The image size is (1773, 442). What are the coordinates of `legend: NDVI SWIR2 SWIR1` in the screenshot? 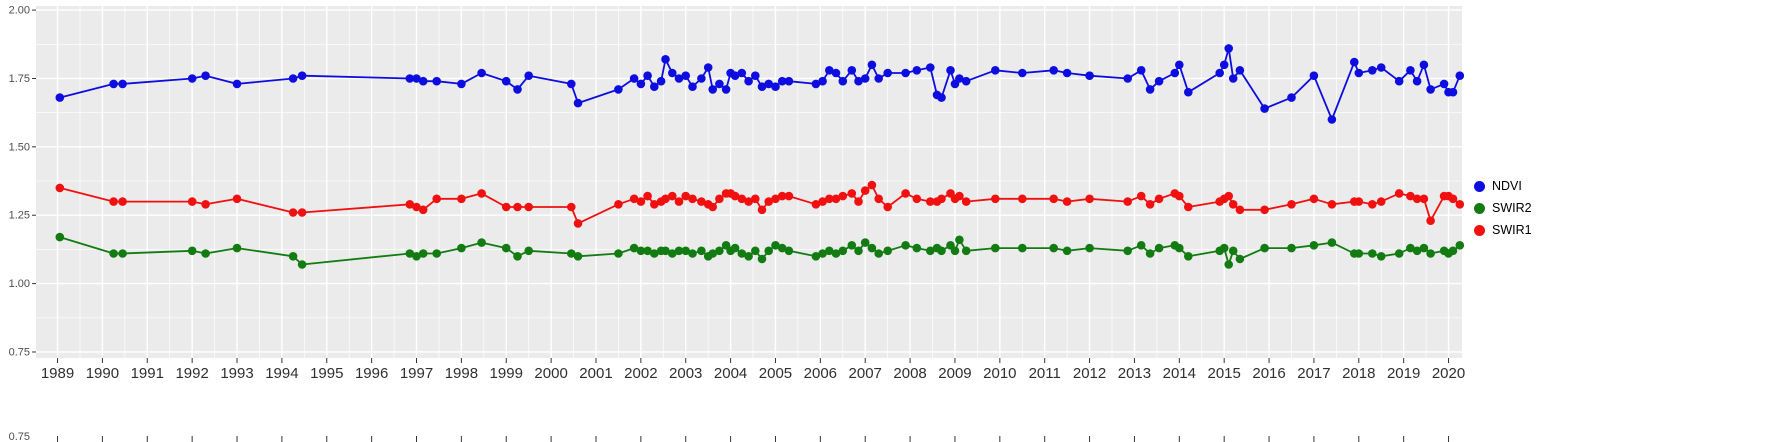 It's located at (1503, 208).